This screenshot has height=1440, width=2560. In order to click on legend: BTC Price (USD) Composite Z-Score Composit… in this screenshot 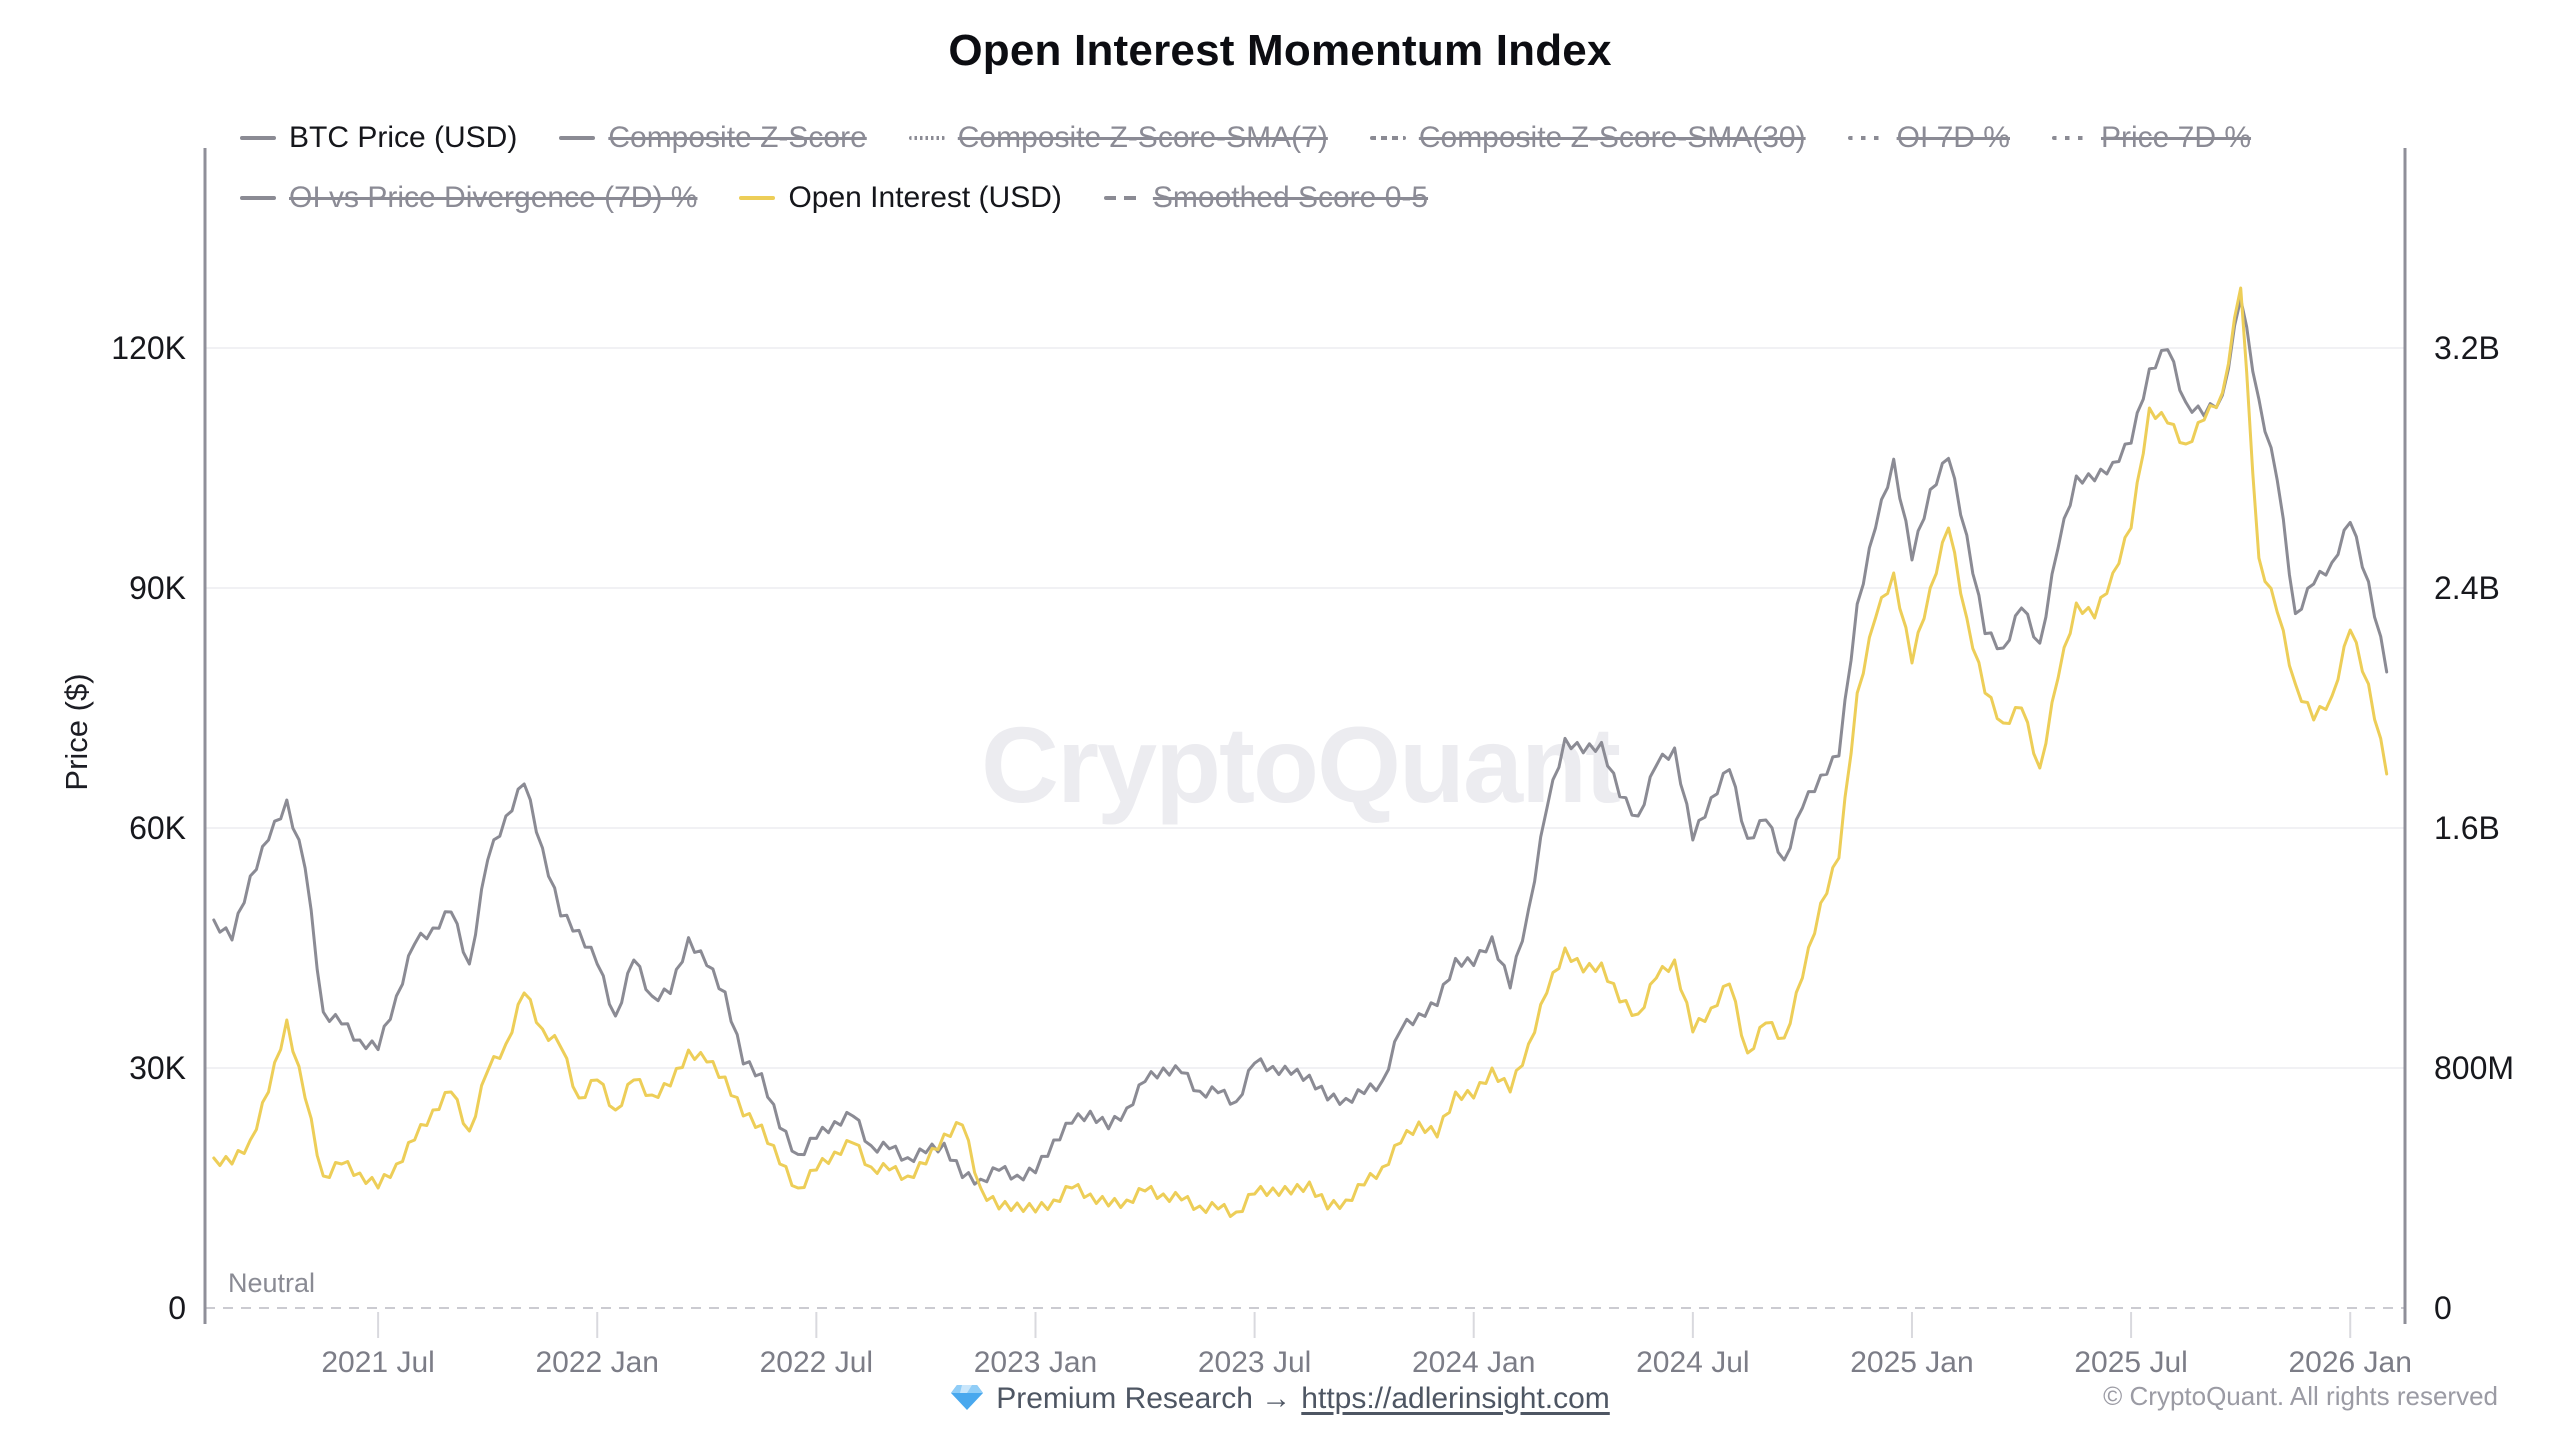, I will do `click(1280, 168)`.